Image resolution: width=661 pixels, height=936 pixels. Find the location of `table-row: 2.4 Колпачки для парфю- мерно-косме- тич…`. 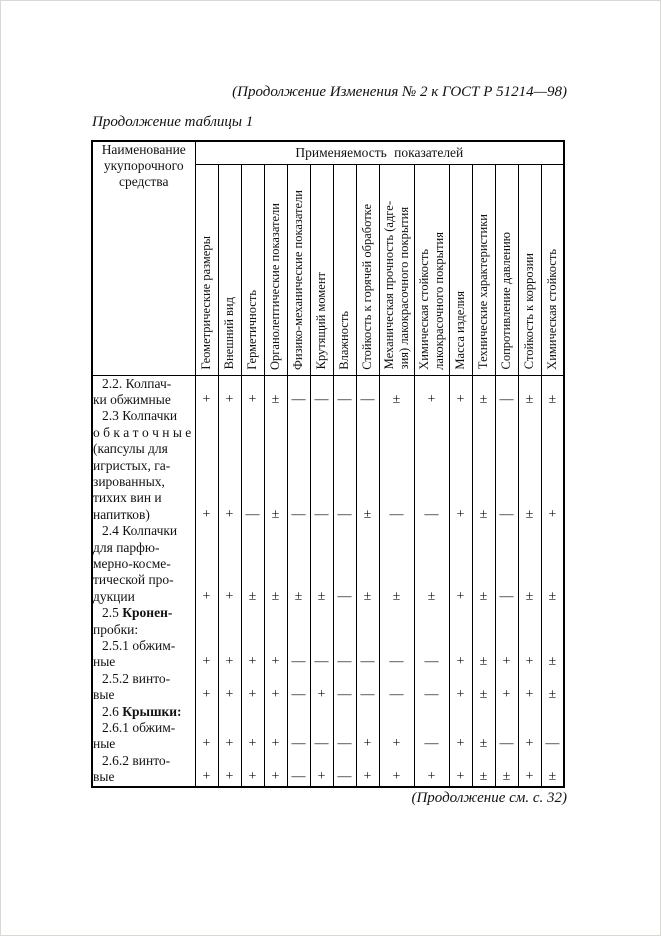

table-row: 2.4 Колпачки для парфю- мерно-косме- тич… is located at coordinates (328, 564).